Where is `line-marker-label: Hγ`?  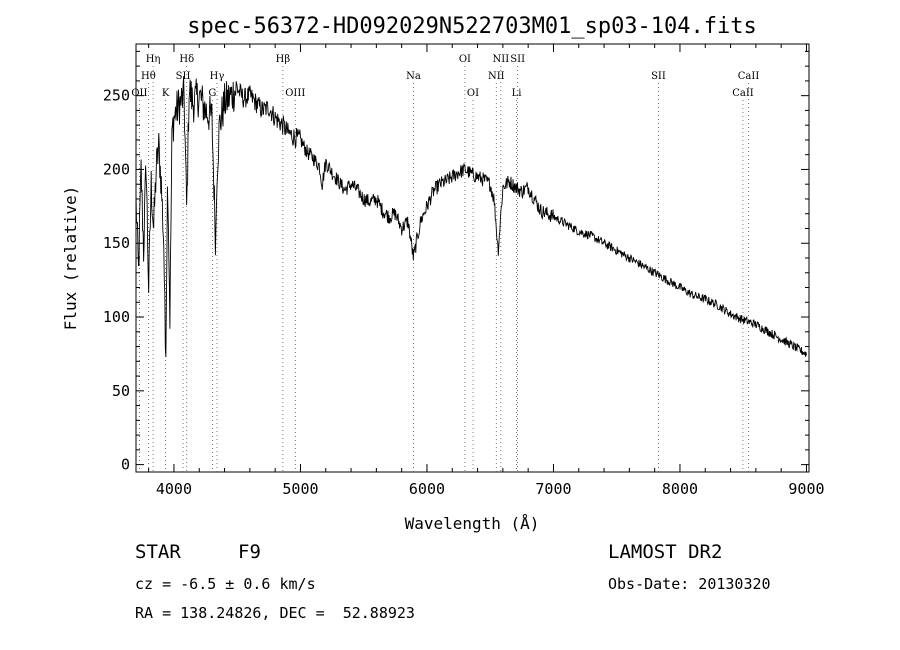 line-marker-label: Hγ is located at coordinates (217, 76).